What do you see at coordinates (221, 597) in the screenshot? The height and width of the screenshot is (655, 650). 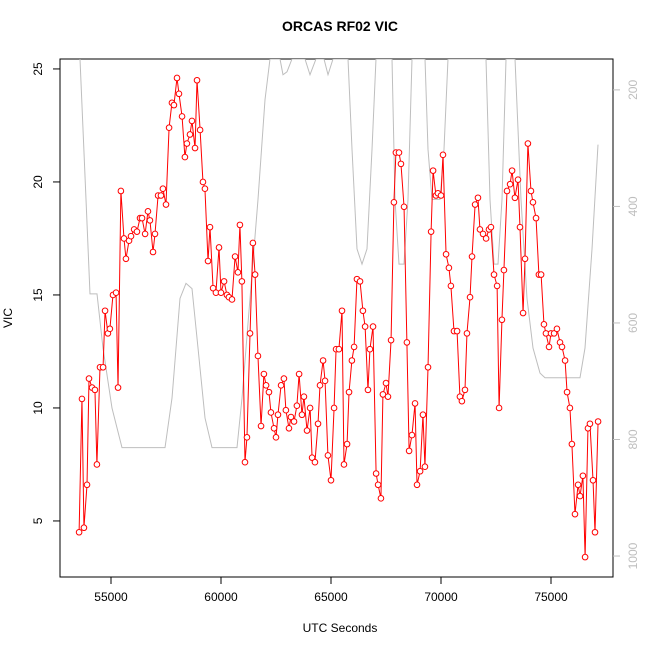 I see `x-tick-label: 60000` at bounding box center [221, 597].